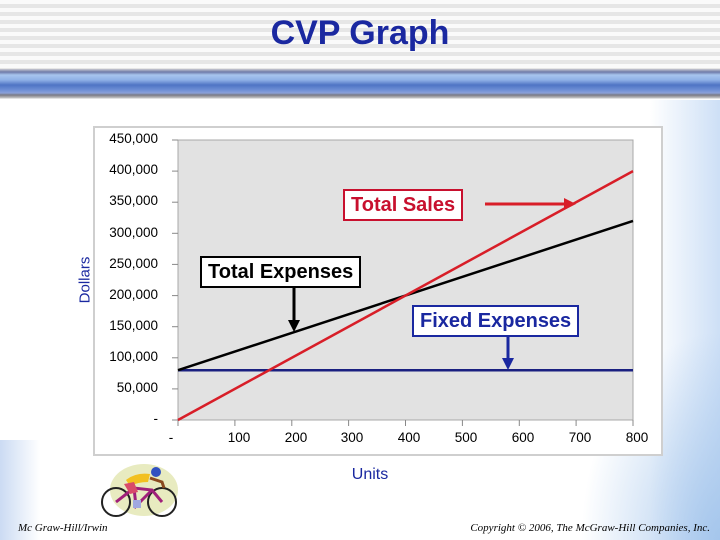  What do you see at coordinates (175, 280) in the screenshot?
I see `y-axis-ticks` at bounding box center [175, 280].